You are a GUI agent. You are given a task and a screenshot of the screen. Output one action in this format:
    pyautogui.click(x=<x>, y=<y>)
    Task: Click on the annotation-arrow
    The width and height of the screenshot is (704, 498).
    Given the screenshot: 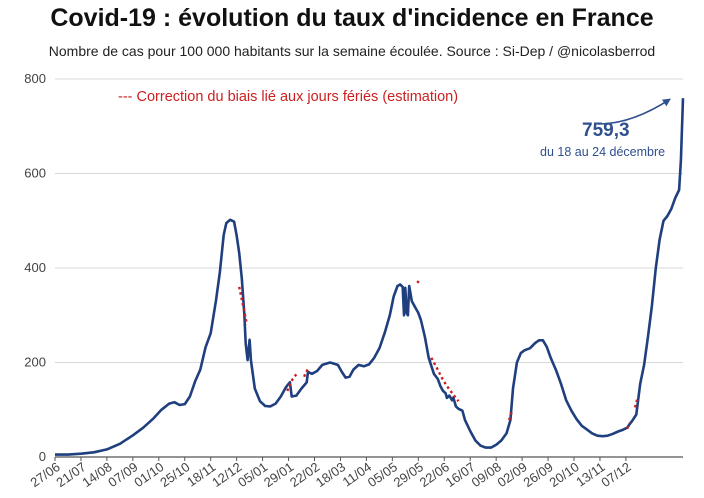 What is the action you would take?
    pyautogui.click(x=634, y=111)
    